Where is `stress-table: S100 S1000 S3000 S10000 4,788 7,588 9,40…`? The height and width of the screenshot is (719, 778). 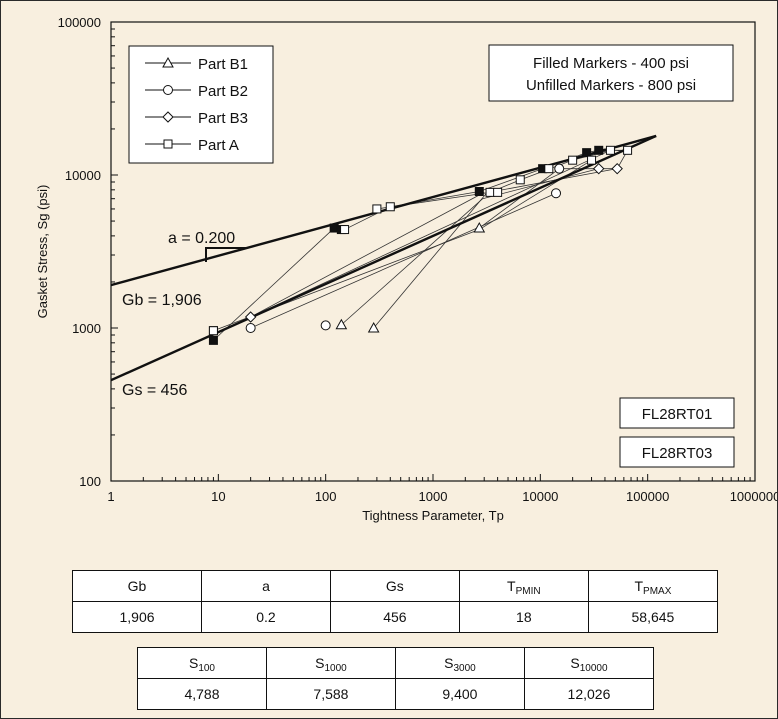
stress-table: S100 S1000 S3000 S10000 4,788 7,588 9,40… is located at coordinates (396, 678).